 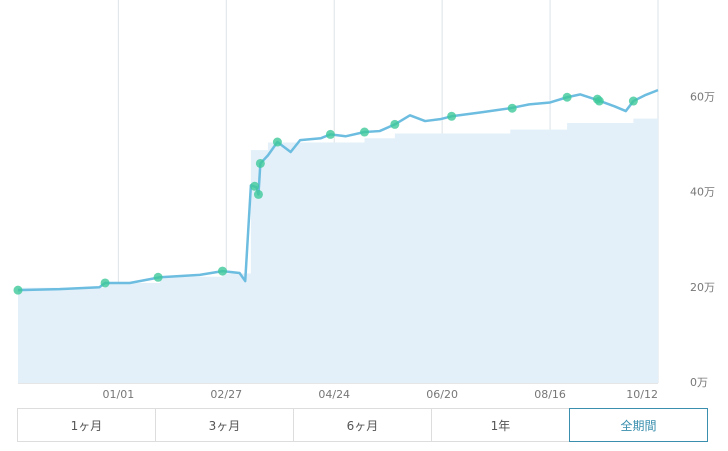 I want to click on period-button: 6ヶ月, so click(x=362, y=425).